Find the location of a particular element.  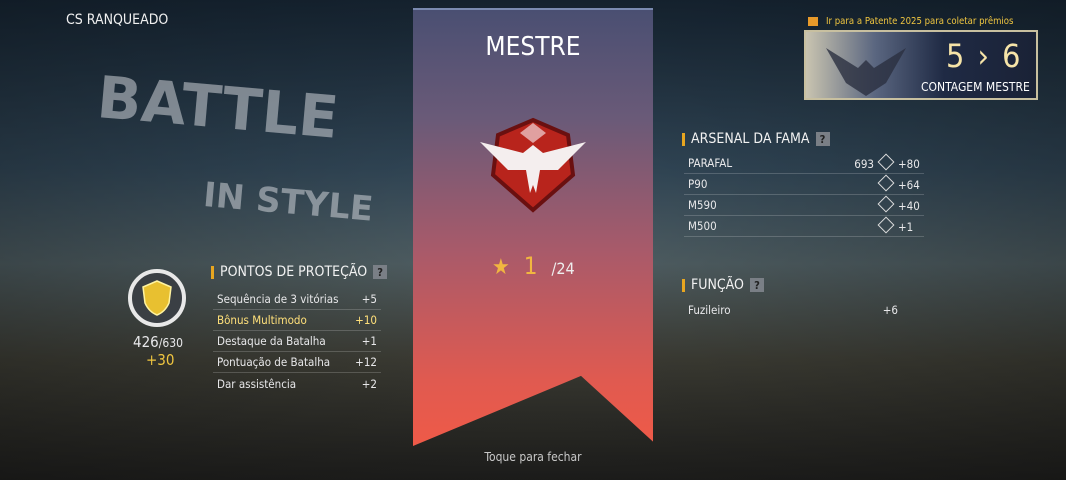

master-count-card: 5 › 6 CONTAGEM MESTRE is located at coordinates (921, 65).